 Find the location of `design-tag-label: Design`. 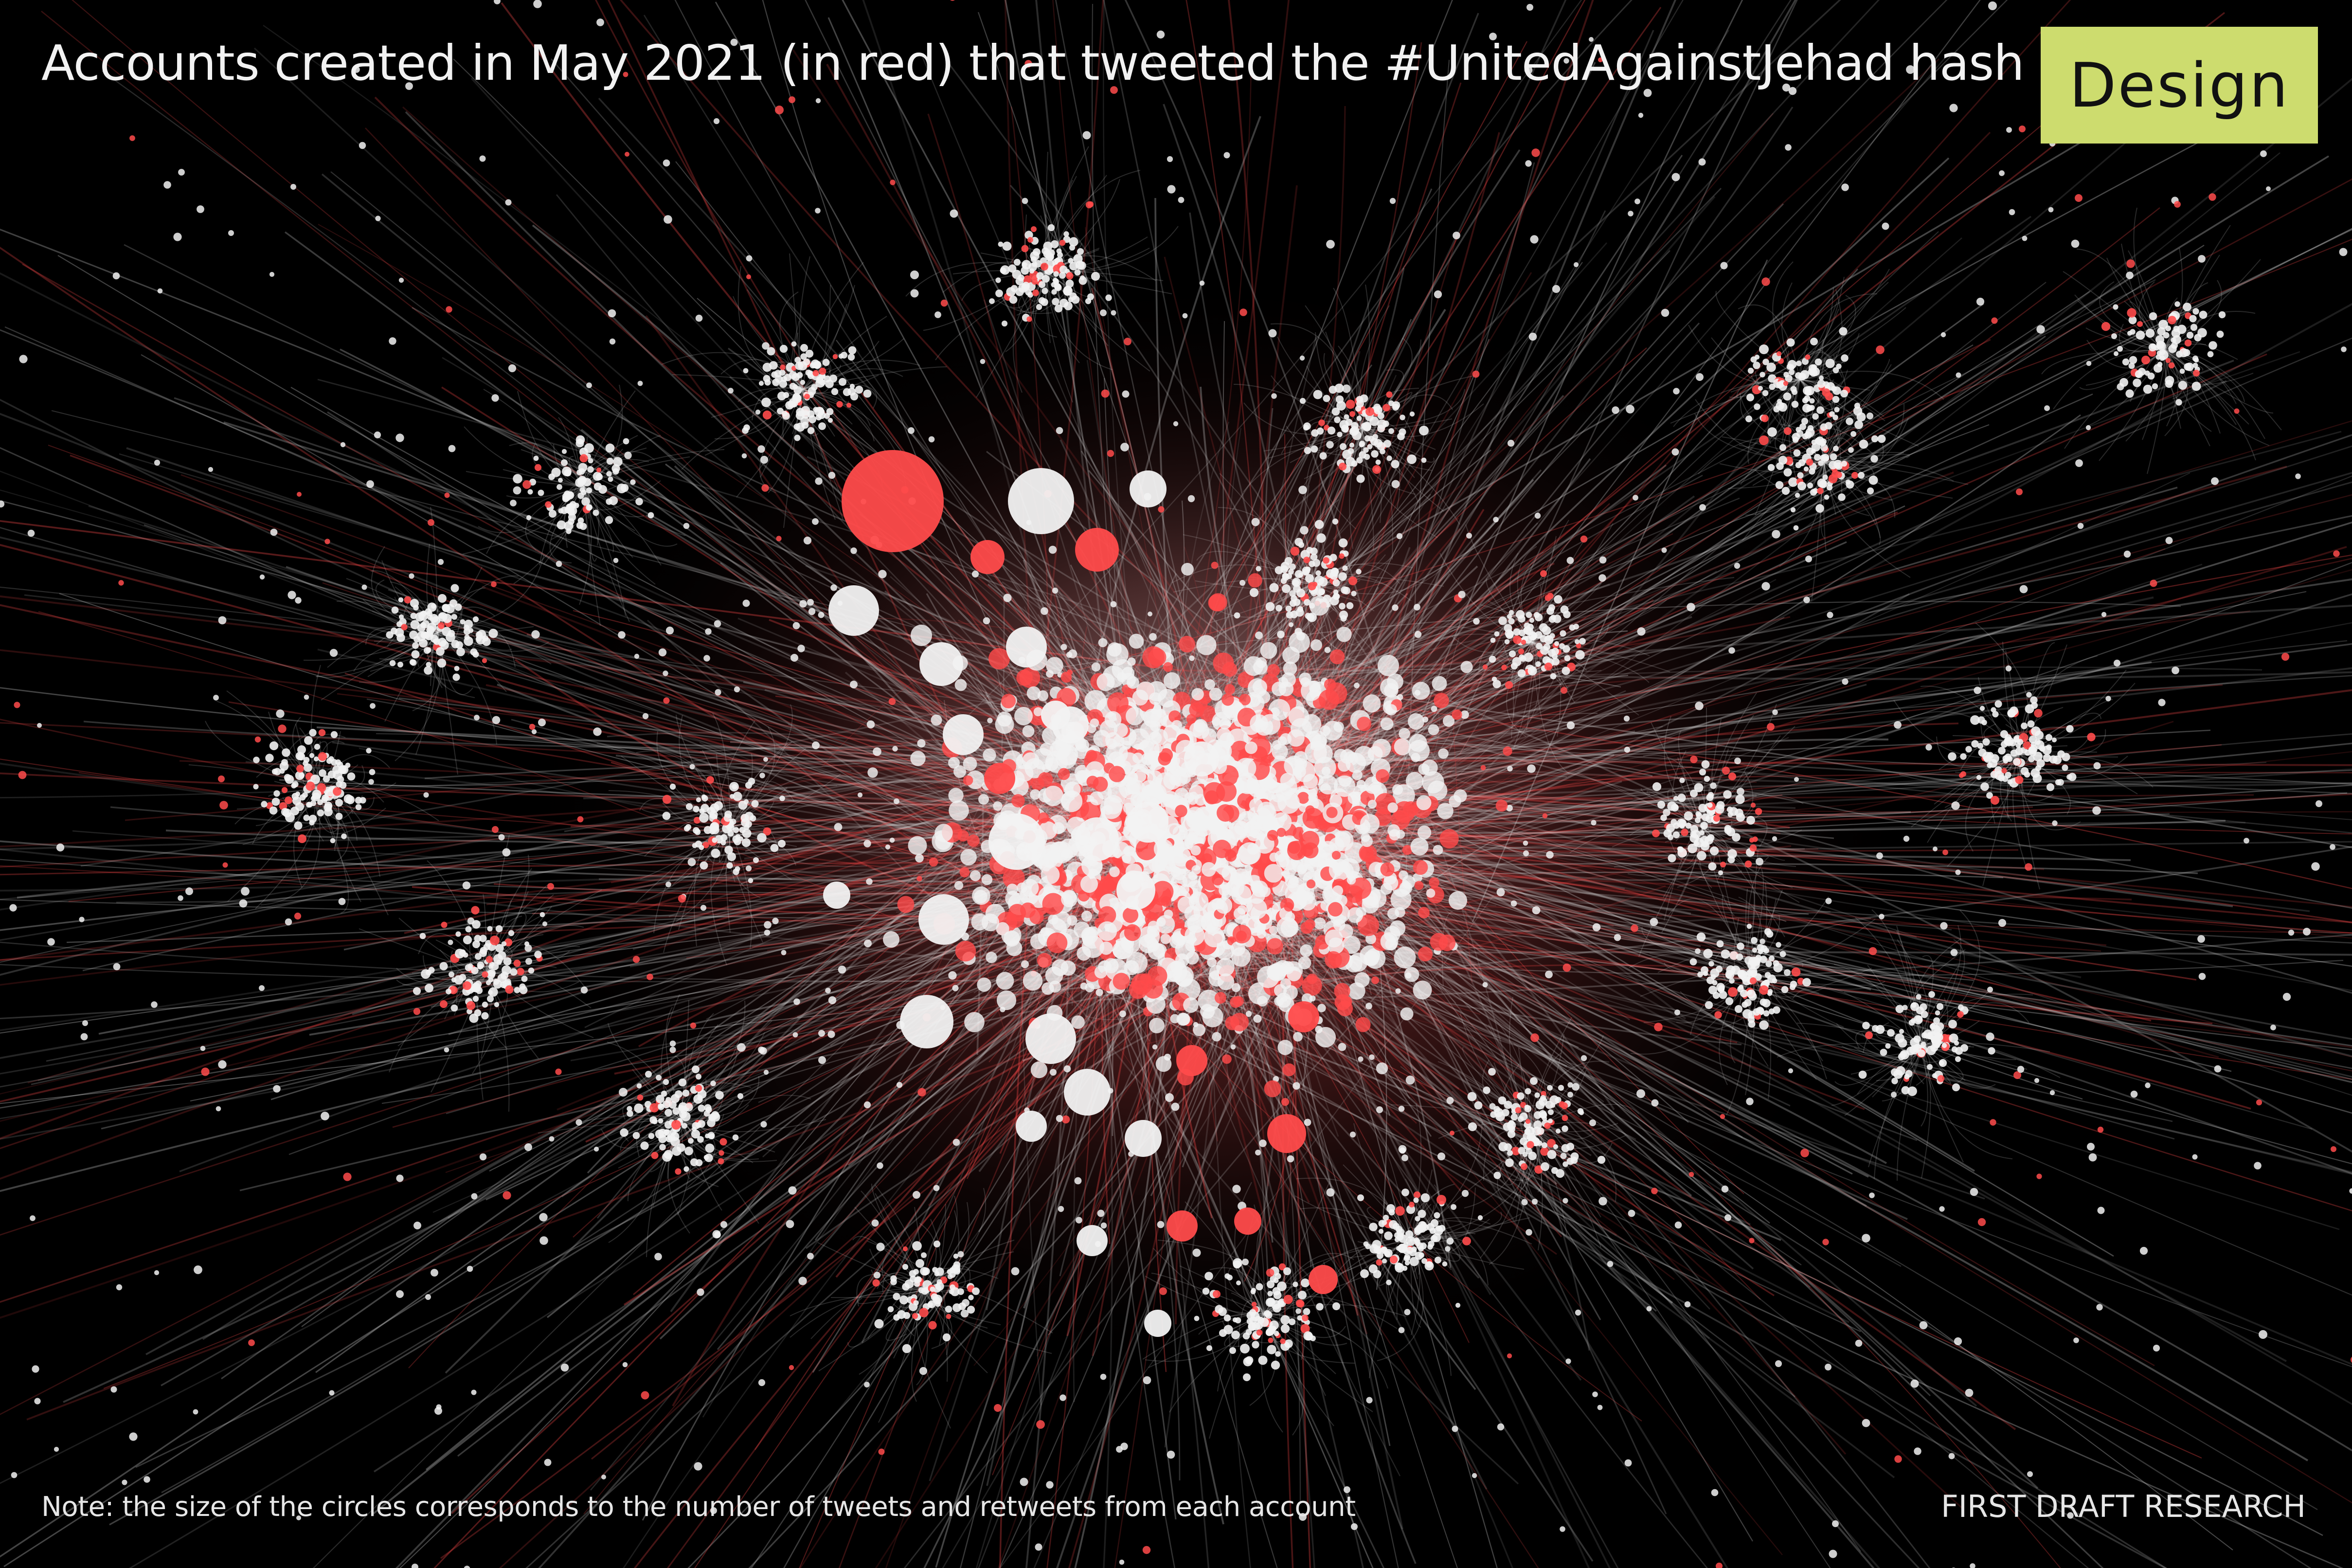

design-tag-label: Design is located at coordinates (2179, 85).